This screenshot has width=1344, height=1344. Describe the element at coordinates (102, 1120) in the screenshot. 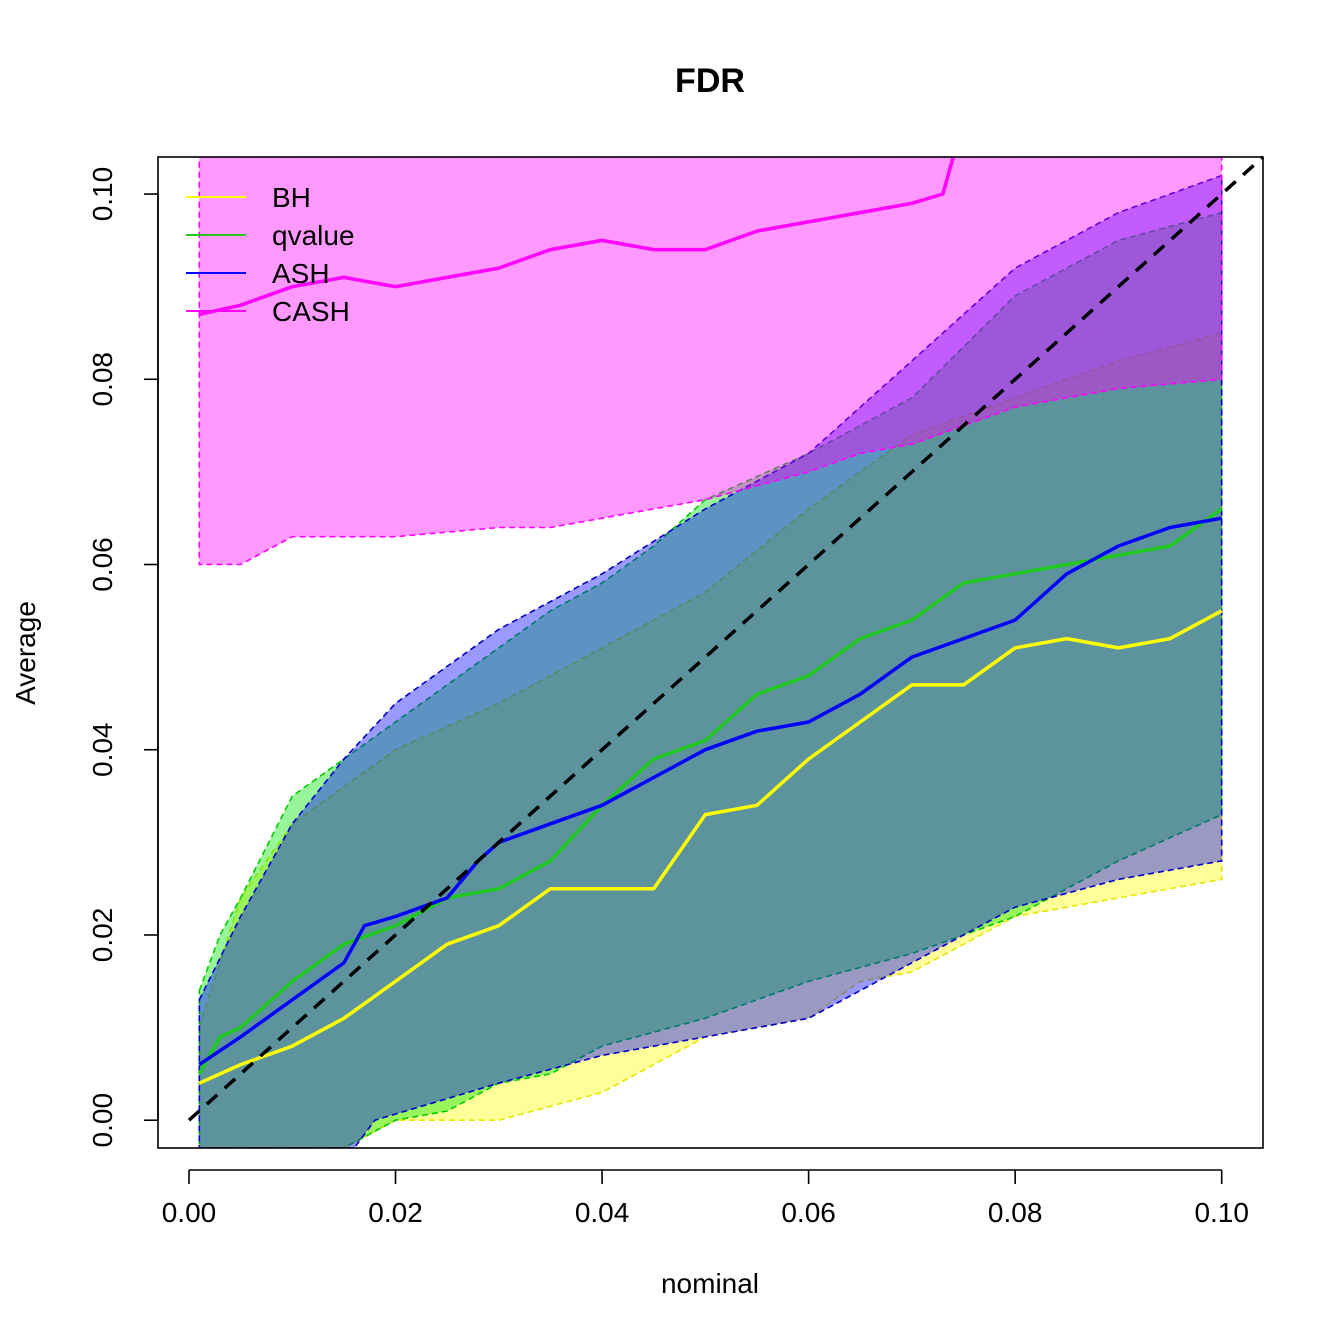

I see `y-tick-label: 0.00` at that location.